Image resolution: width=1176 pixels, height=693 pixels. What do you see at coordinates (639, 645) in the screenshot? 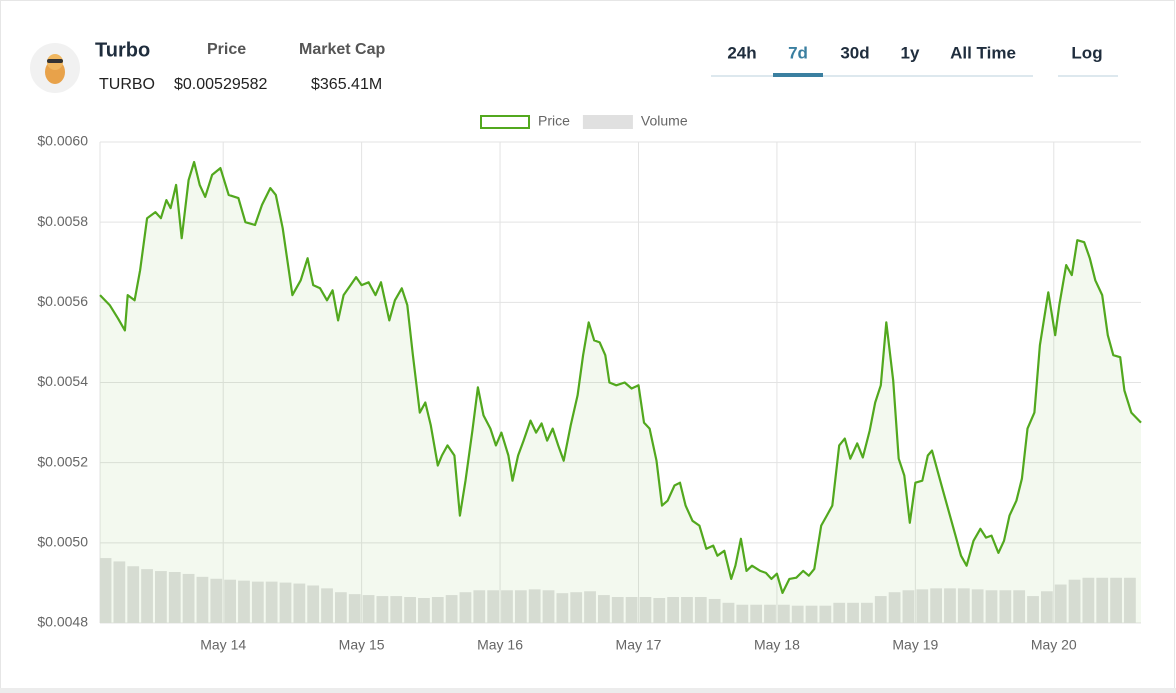
I see `x-tick-label: May 17` at bounding box center [639, 645].